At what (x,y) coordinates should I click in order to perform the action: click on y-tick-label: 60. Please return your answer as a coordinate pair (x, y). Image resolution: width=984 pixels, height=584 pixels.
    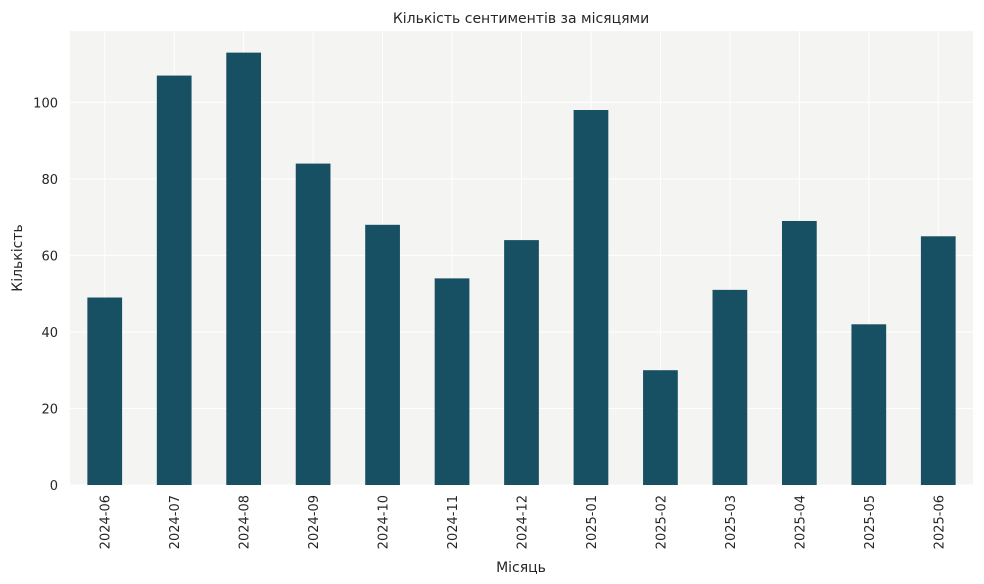
    Looking at the image, I should click on (49, 256).